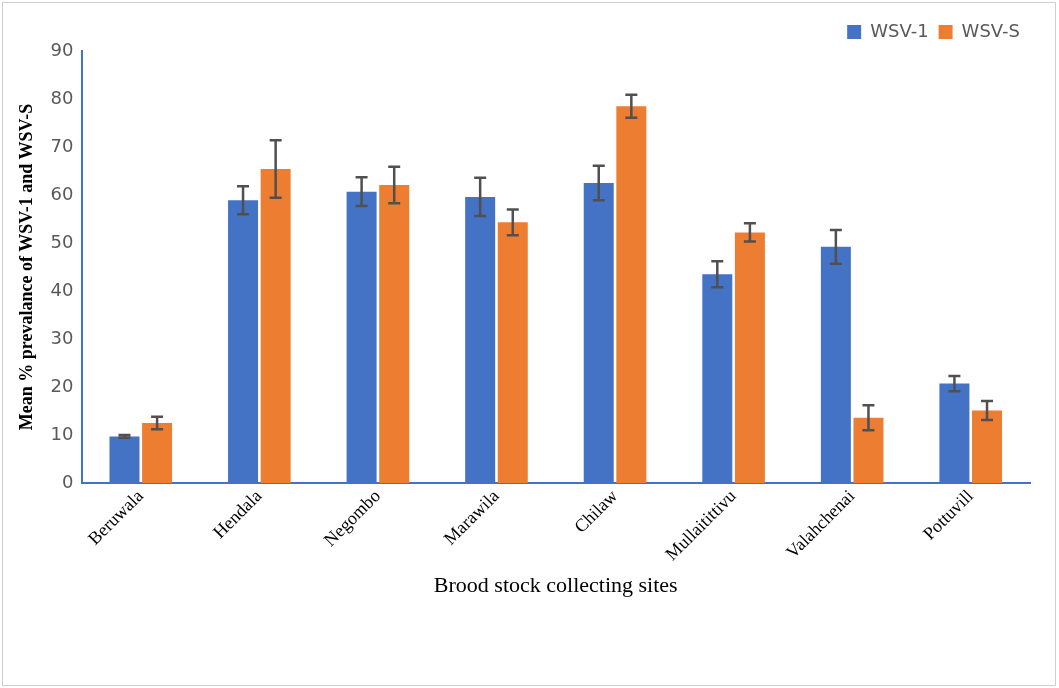  Describe the element at coordinates (62, 385) in the screenshot. I see `y-tick-label: 20` at that location.